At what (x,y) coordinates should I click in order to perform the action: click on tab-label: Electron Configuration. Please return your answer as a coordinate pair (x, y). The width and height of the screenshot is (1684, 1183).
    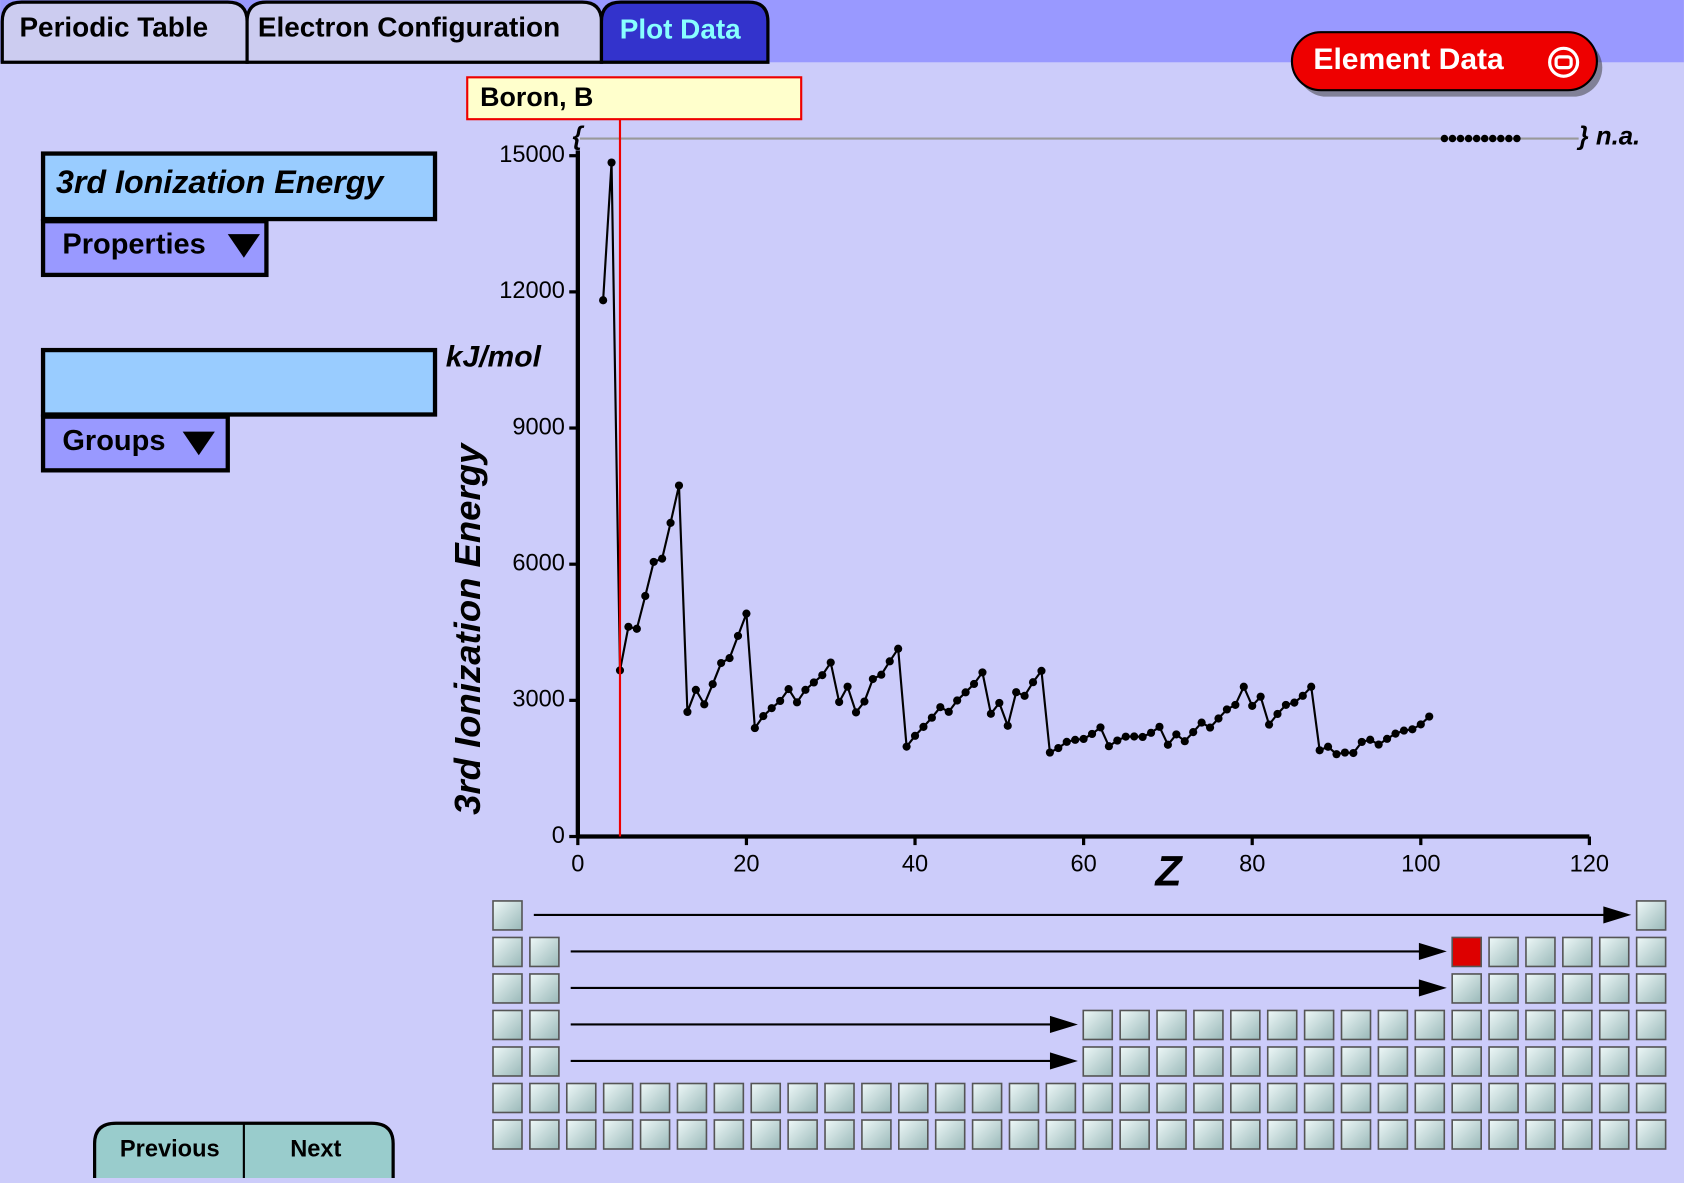
    Looking at the image, I should click on (409, 26).